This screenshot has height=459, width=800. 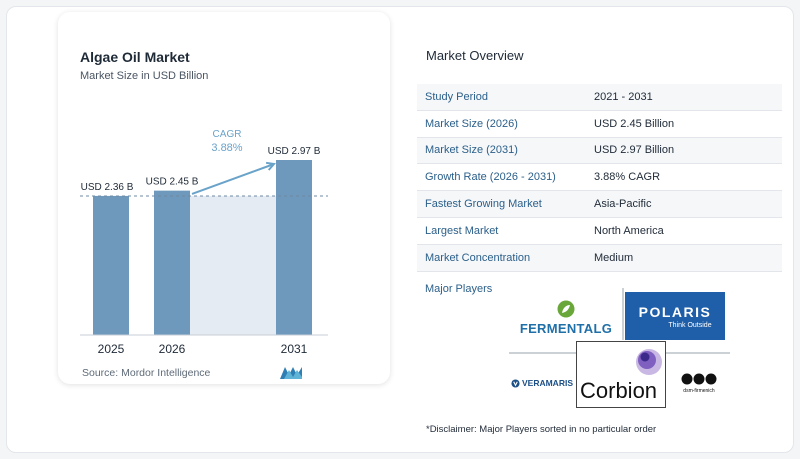 I want to click on veramaris-name: VERAMARIS, so click(x=547, y=383).